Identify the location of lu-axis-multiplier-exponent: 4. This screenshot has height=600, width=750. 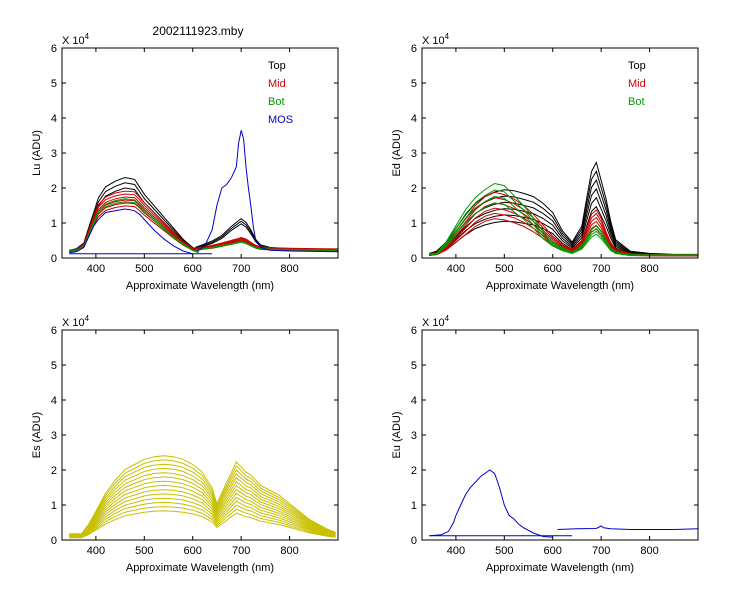
(87, 36).